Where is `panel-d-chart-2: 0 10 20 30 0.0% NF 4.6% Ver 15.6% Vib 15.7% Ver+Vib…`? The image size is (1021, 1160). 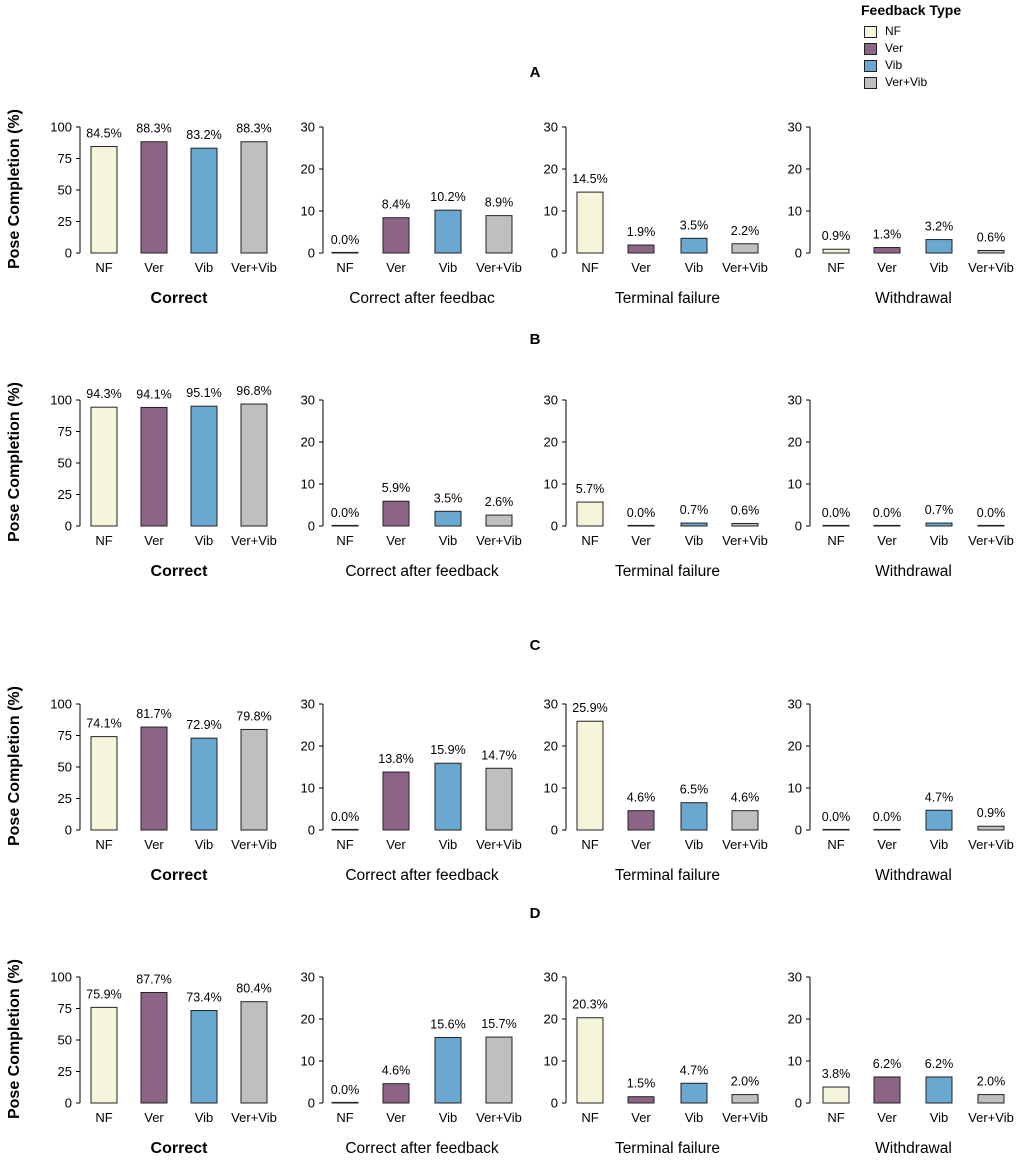
panel-d-chart-2: 0 10 20 30 0.0% NF 4.6% Ver 15.6% Vib 15.7% Ver+Vib… is located at coordinates (411, 1064).